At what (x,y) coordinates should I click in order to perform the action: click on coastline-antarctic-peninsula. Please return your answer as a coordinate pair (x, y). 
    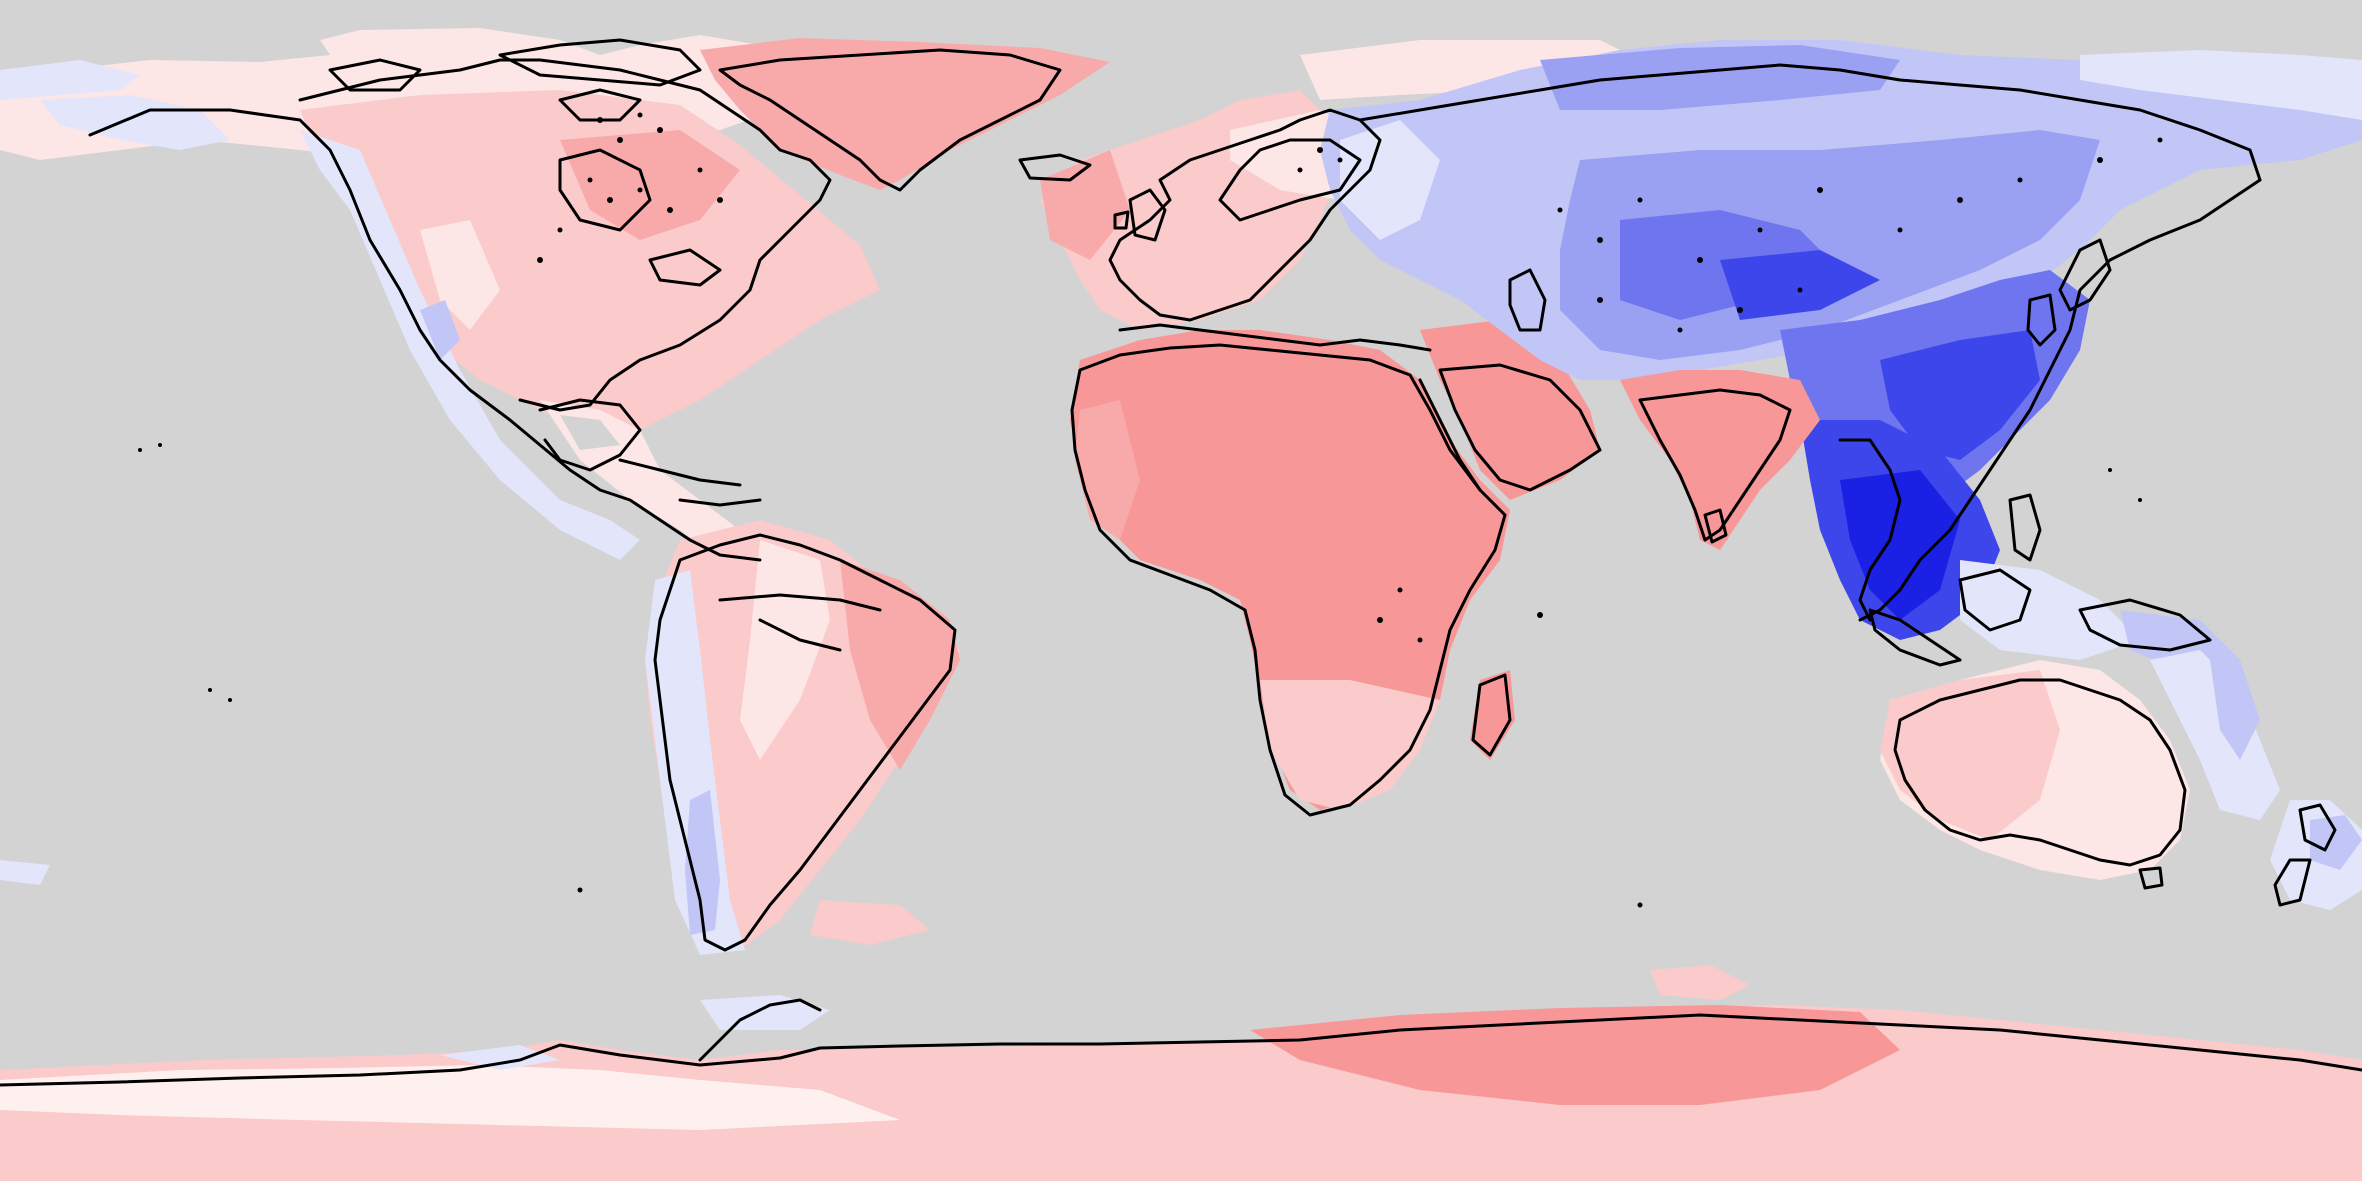
    Looking at the image, I should click on (760, 1030).